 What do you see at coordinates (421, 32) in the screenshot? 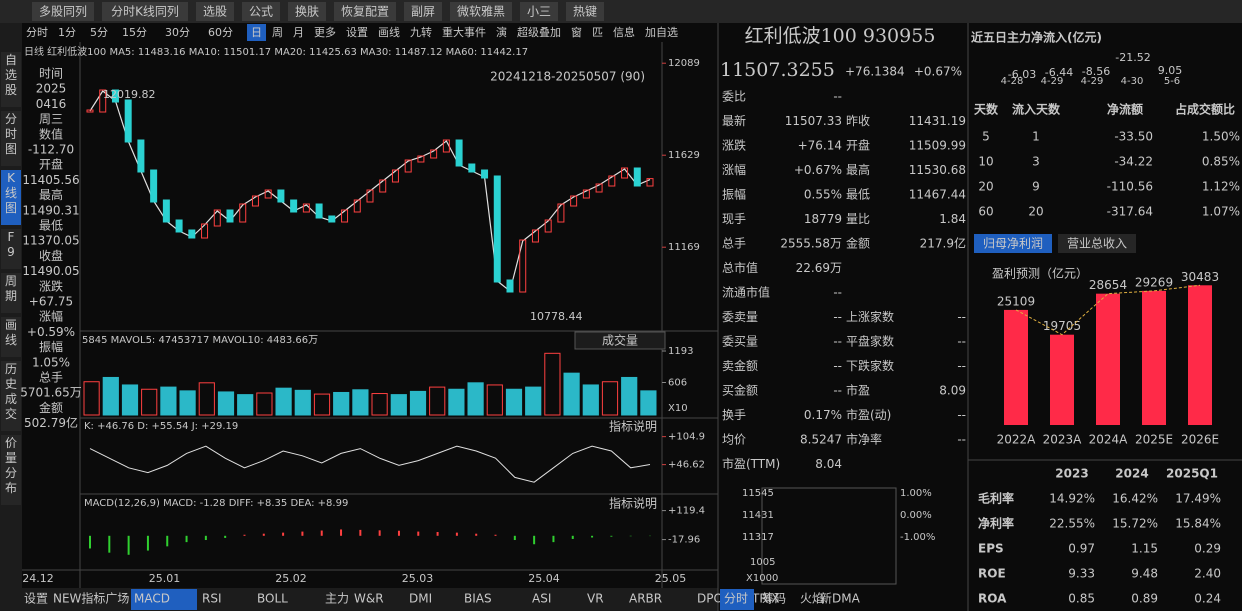
I see `period-tab: 九转` at bounding box center [421, 32].